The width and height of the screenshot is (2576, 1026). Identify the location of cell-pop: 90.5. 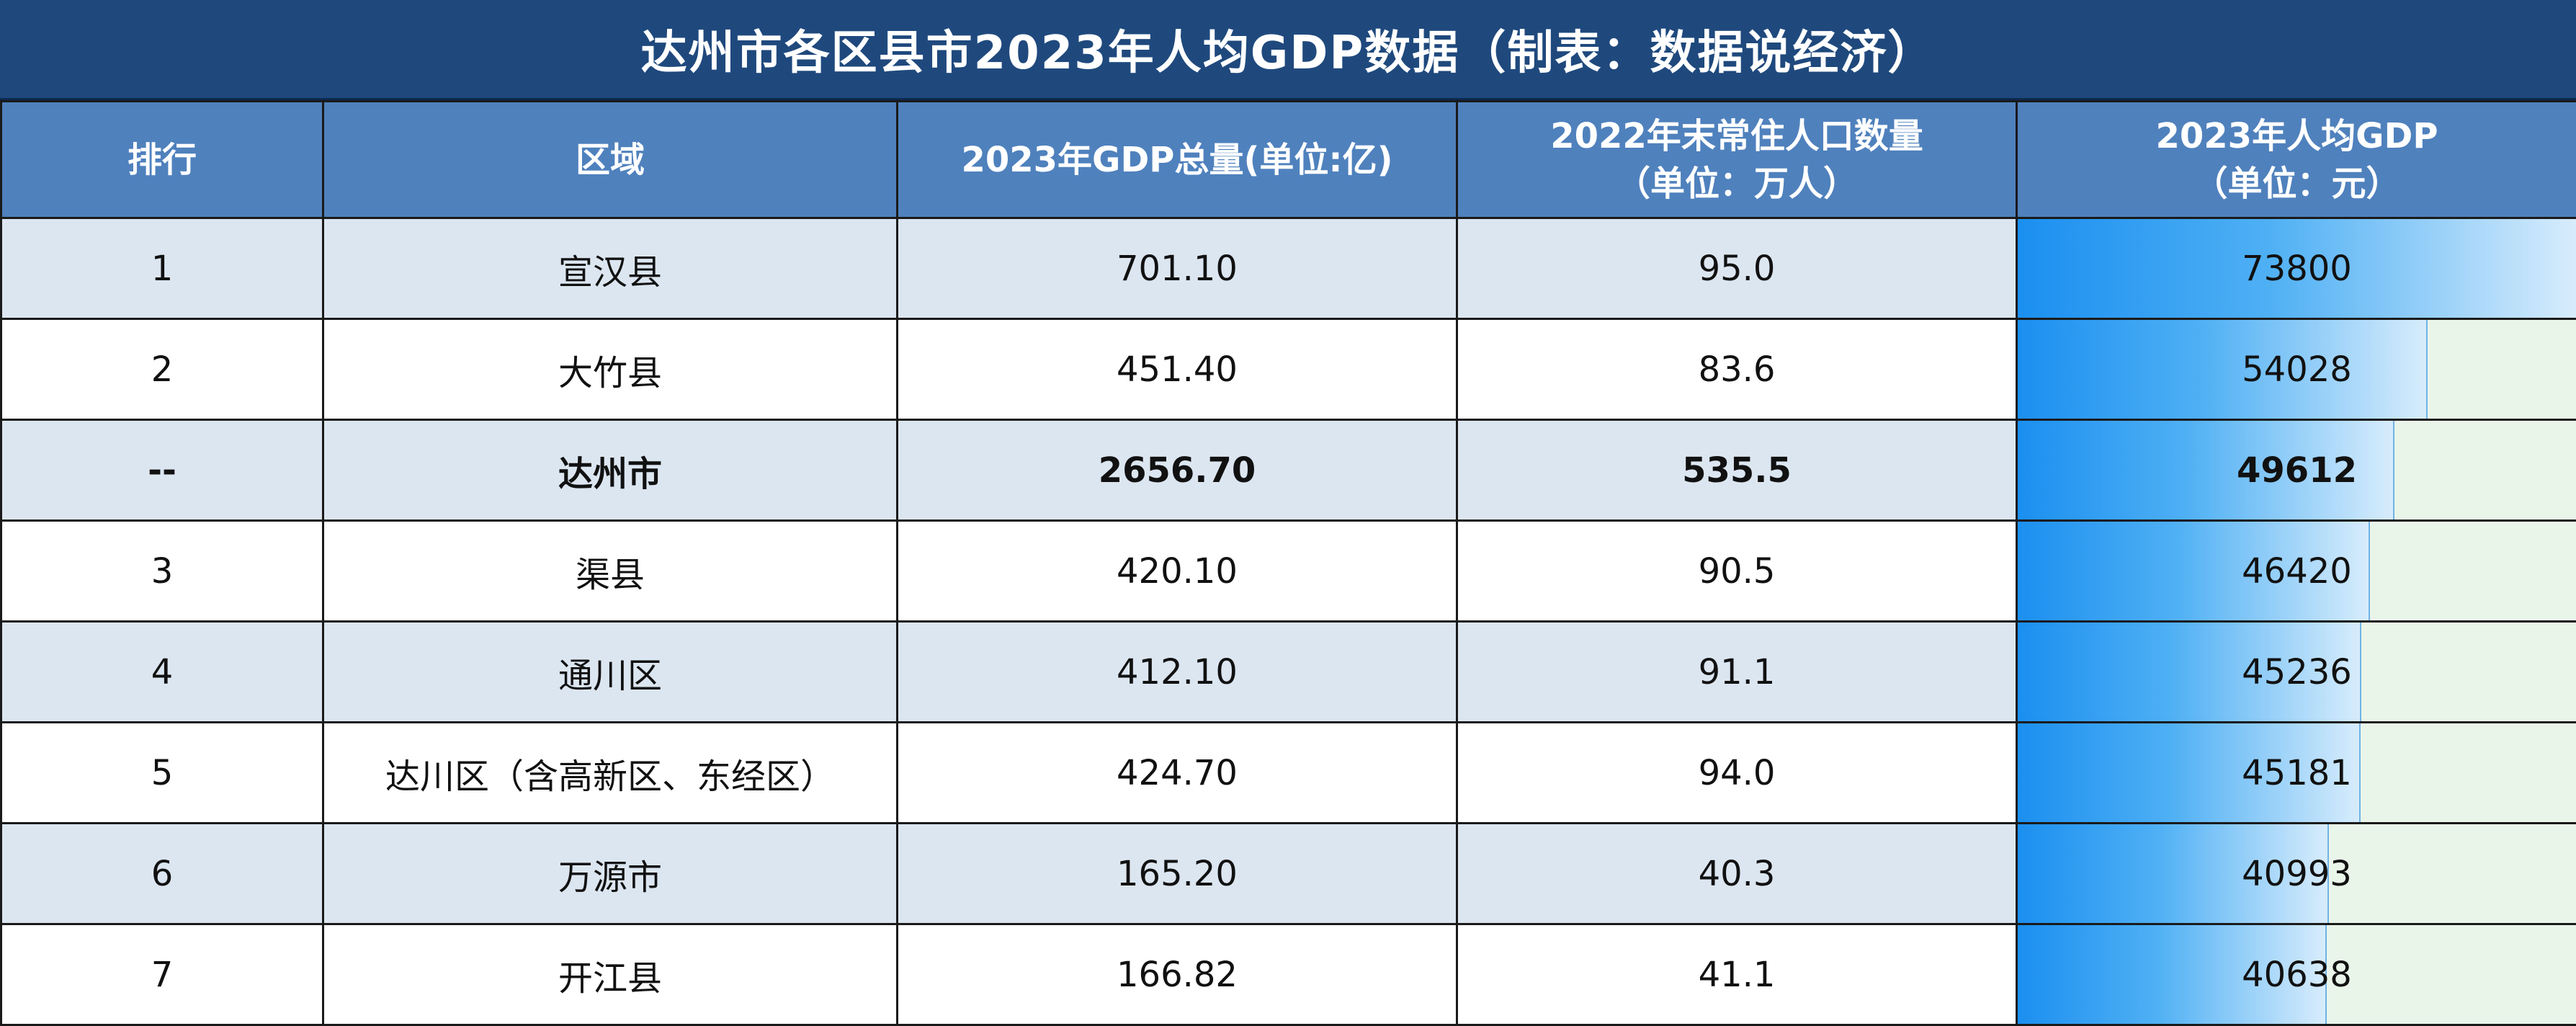
(1737, 571).